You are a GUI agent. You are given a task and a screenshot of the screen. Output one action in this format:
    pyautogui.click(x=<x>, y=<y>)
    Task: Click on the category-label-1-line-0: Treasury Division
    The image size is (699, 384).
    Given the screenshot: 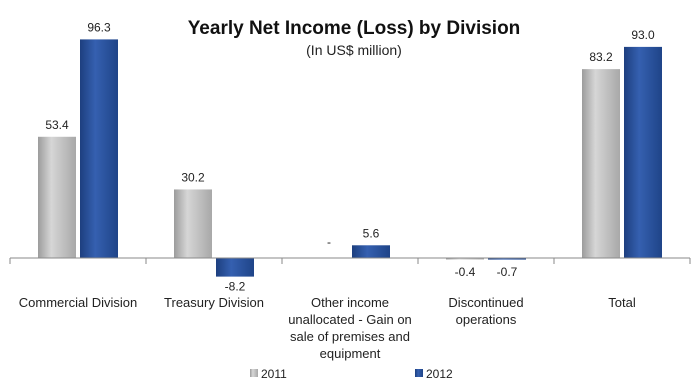 What is the action you would take?
    pyautogui.click(x=214, y=302)
    